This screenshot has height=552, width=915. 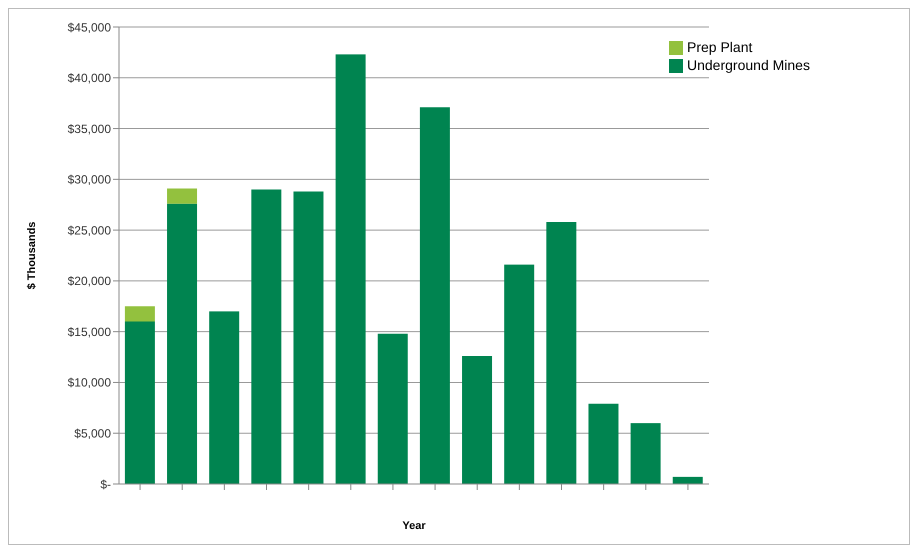 What do you see at coordinates (90, 27) in the screenshot?
I see `y-tick-label: $45,000` at bounding box center [90, 27].